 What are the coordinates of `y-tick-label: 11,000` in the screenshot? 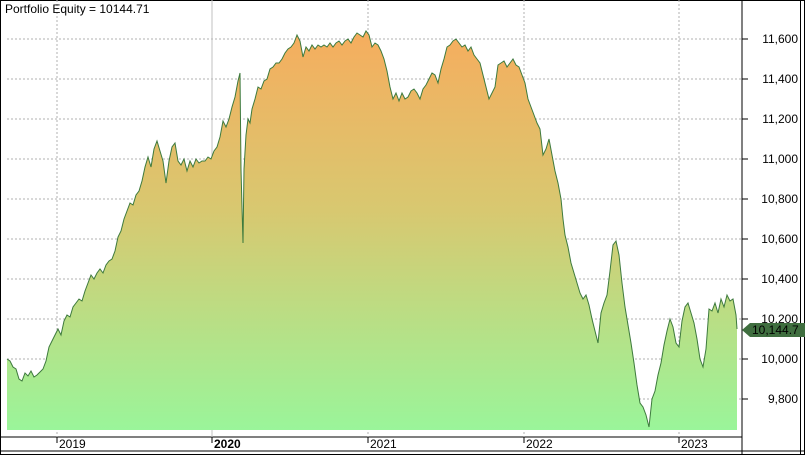 It's located at (780, 159).